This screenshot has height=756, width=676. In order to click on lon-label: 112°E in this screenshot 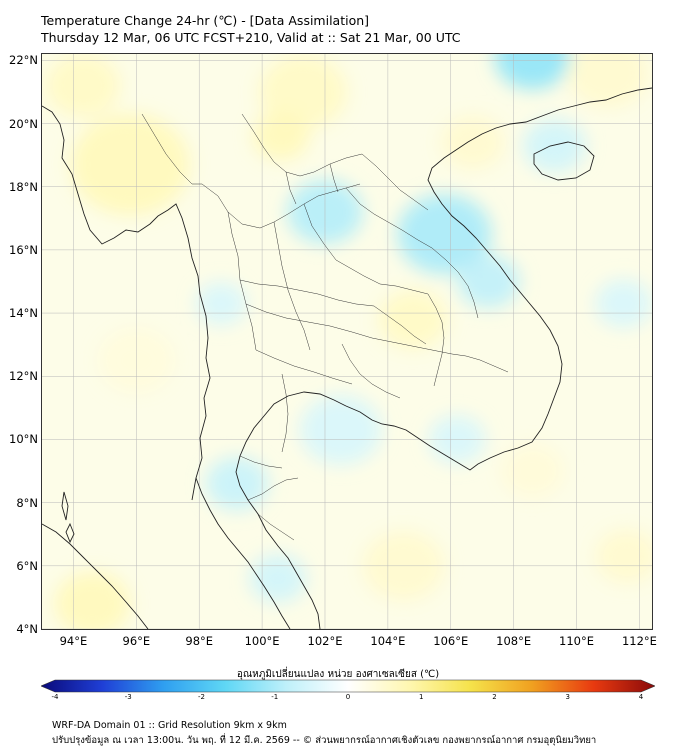, I will do `click(639, 641)`.